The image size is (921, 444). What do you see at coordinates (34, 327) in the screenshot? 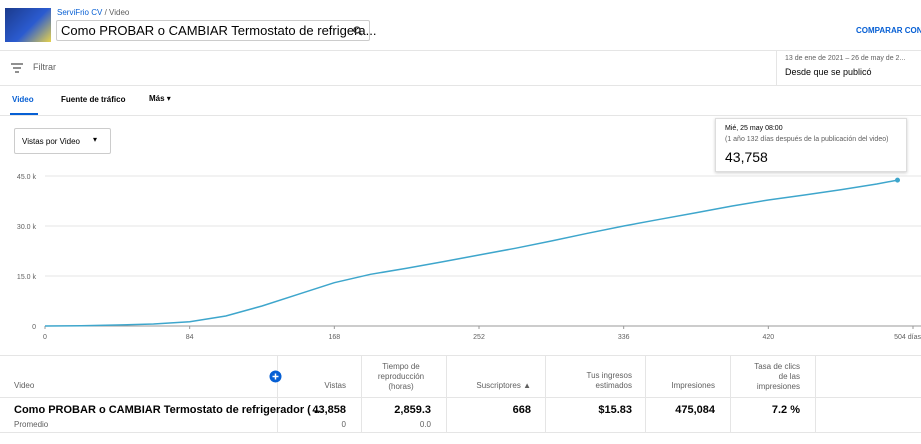
I see `y-tick-label: 0` at bounding box center [34, 327].